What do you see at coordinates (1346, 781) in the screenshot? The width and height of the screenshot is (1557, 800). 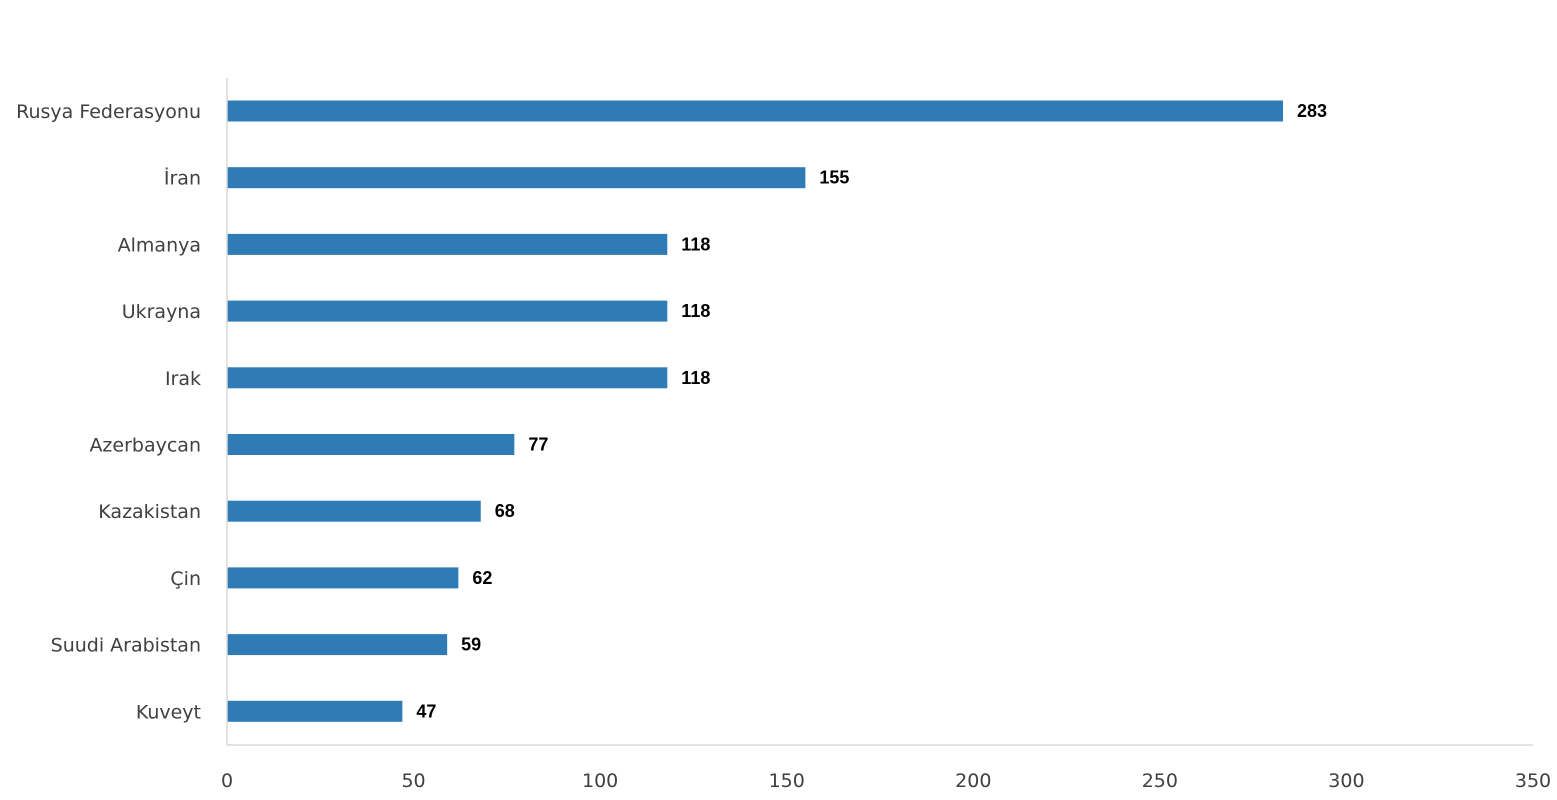 I see `x-tick-label: 300` at bounding box center [1346, 781].